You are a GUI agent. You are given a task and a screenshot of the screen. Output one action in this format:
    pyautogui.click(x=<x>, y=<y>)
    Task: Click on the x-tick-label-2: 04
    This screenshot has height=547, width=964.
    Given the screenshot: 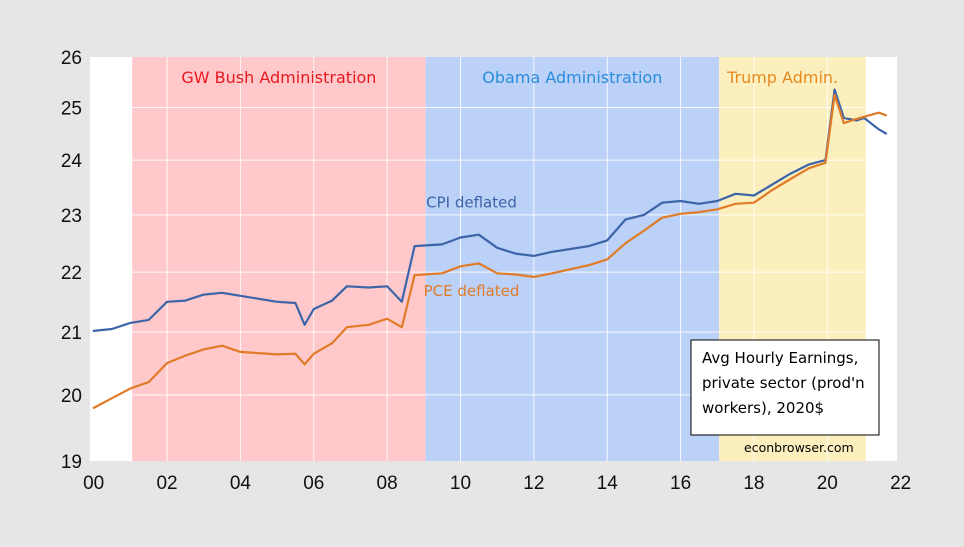 What is the action you would take?
    pyautogui.click(x=241, y=483)
    